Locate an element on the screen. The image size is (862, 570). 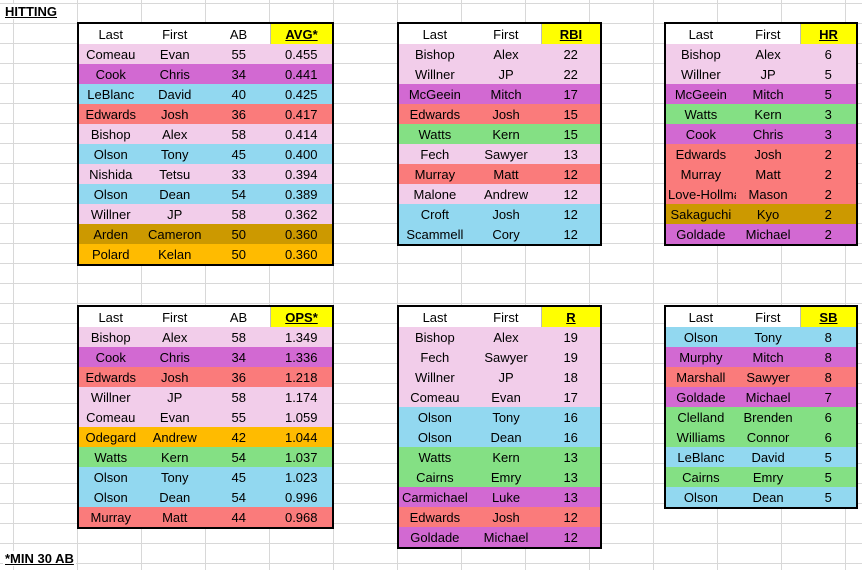
table-row: Willner JP 22 is located at coordinates (499, 74).